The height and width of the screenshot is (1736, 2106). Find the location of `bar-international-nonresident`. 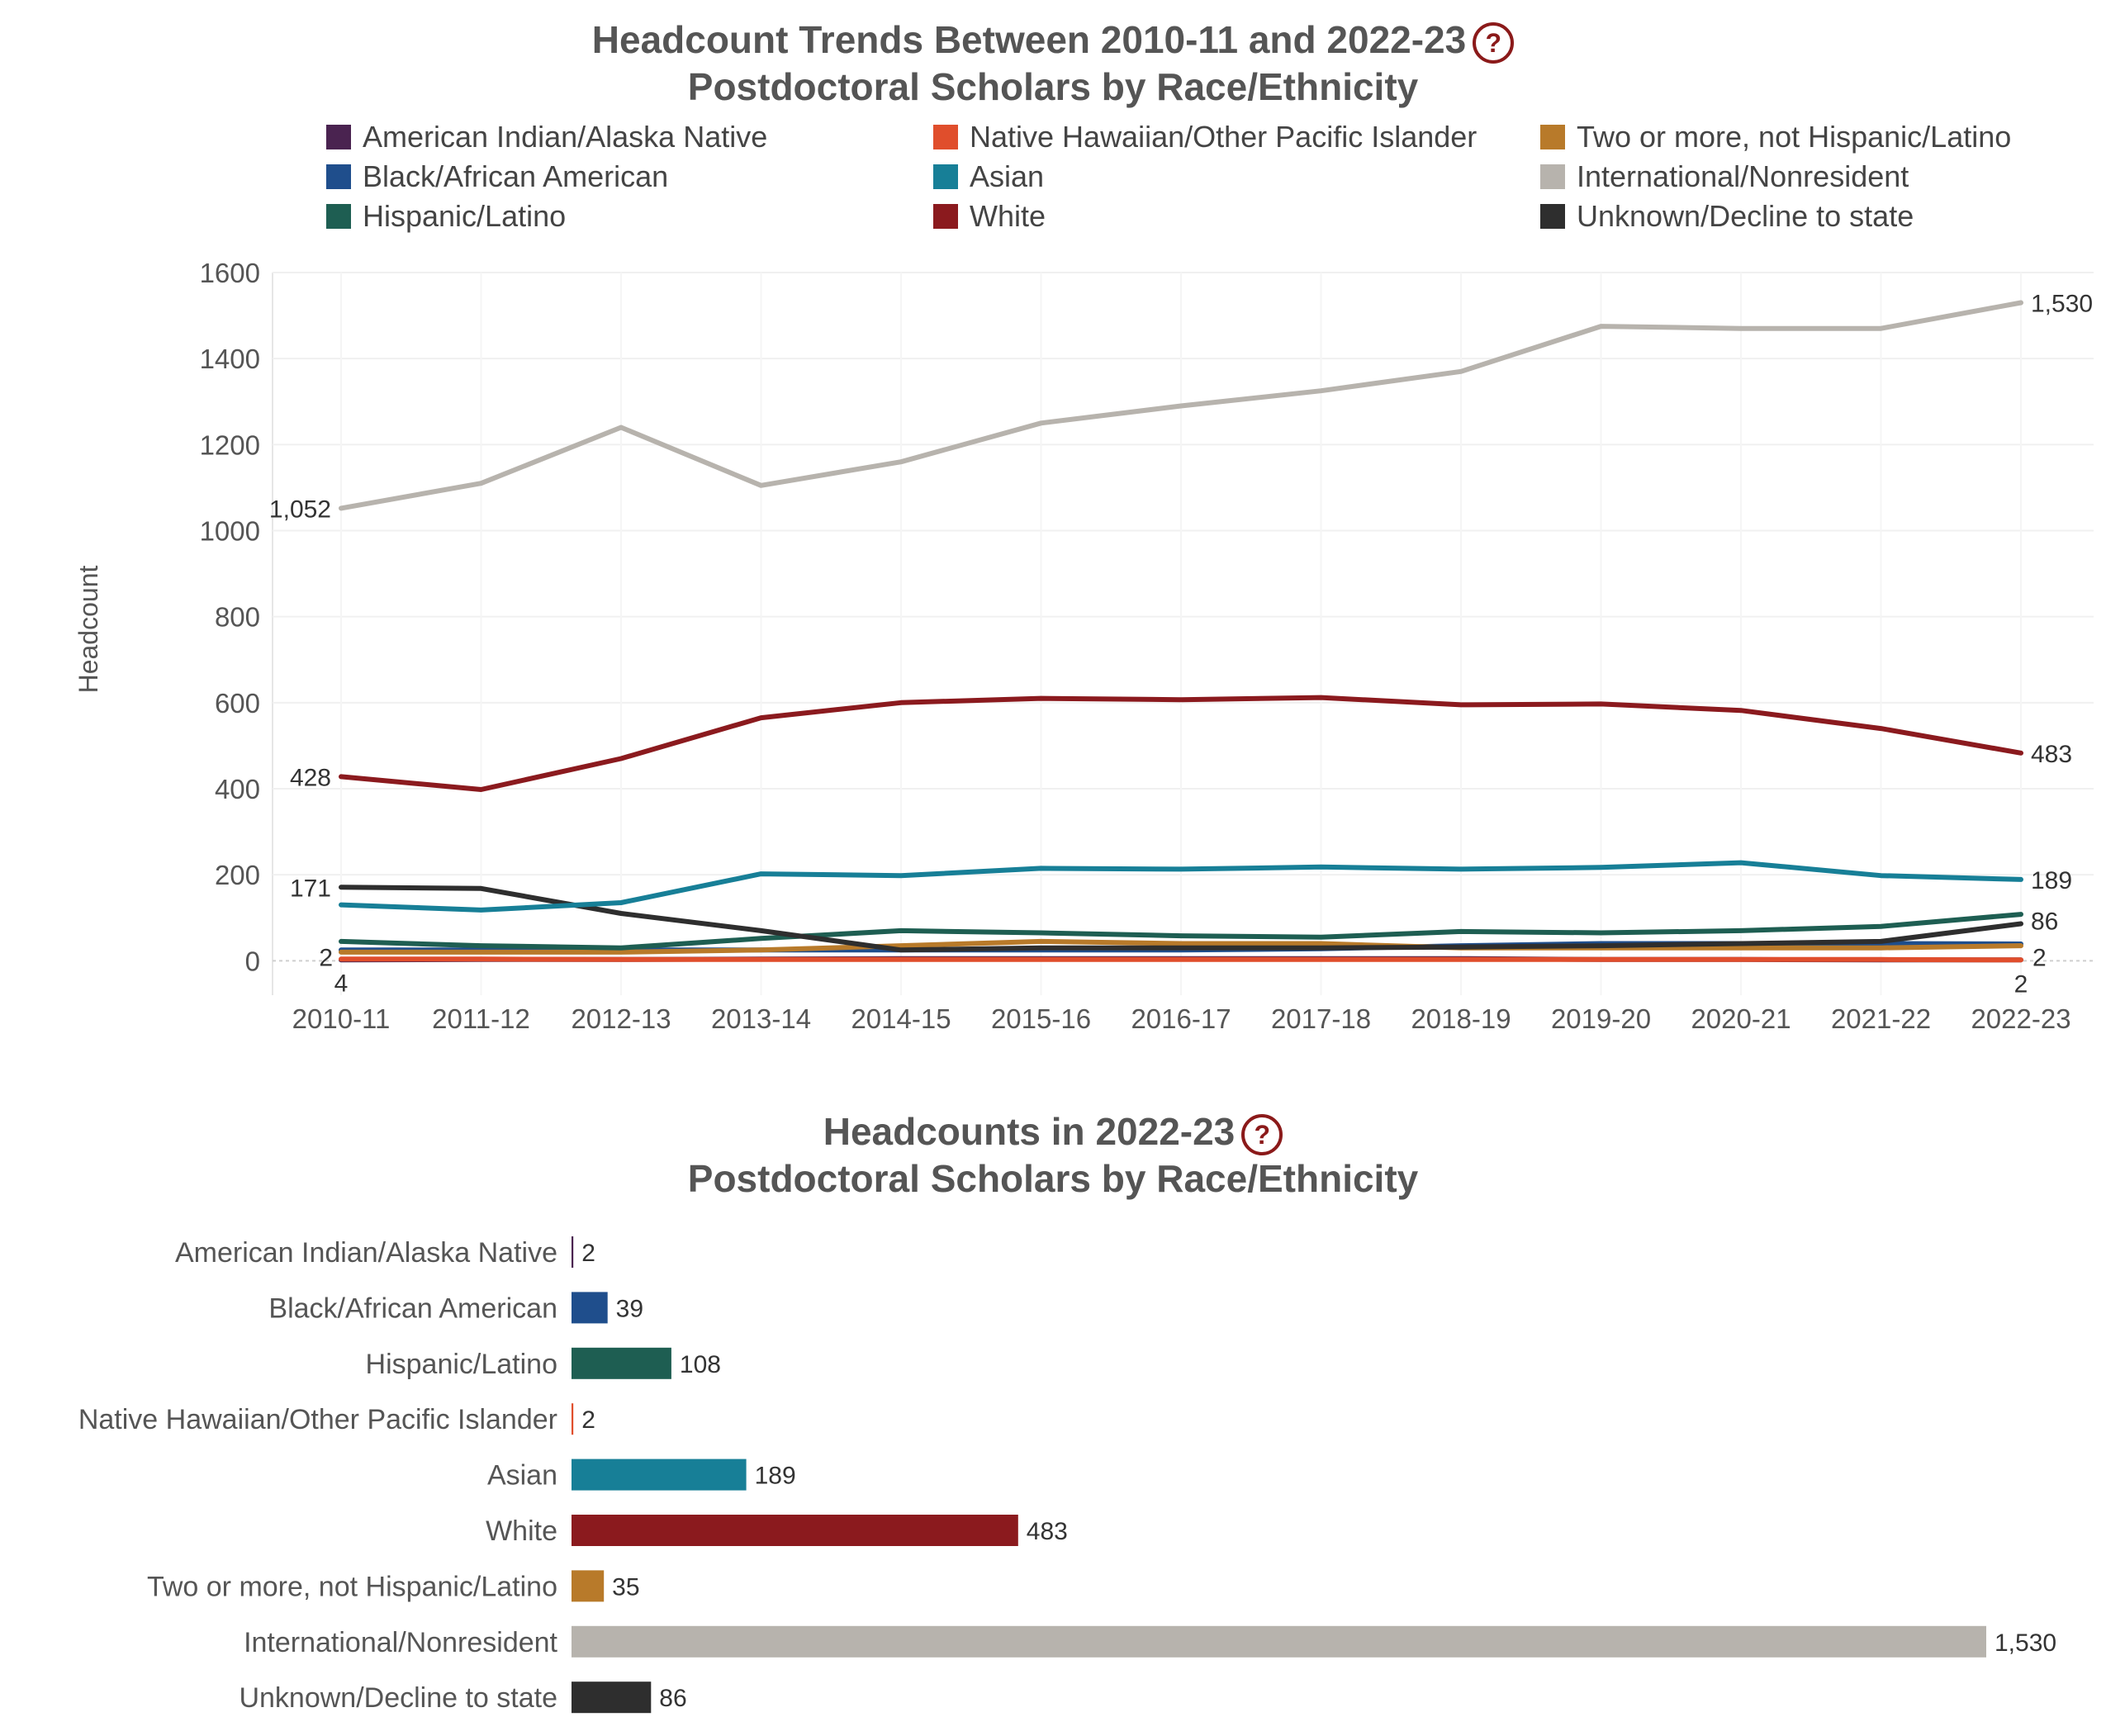

bar-international-nonresident is located at coordinates (1279, 1641).